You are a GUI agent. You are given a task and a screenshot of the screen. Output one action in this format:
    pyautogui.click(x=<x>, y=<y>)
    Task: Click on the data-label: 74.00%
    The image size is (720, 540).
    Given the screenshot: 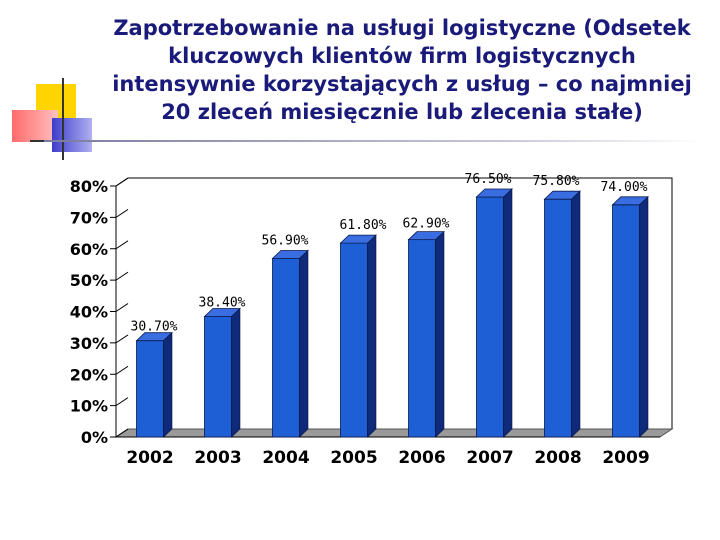 What is the action you would take?
    pyautogui.click(x=624, y=187)
    